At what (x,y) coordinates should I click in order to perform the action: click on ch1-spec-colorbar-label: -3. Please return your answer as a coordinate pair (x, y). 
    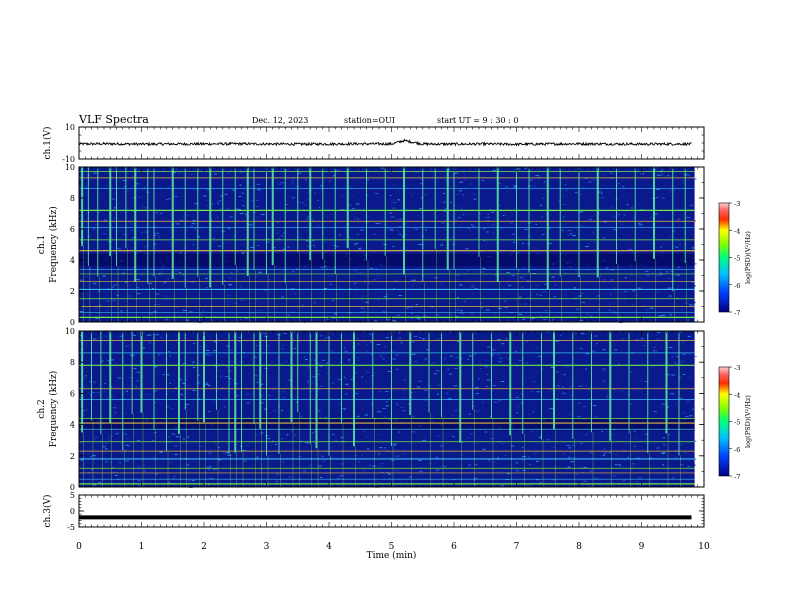
    Looking at the image, I should click on (737, 204).